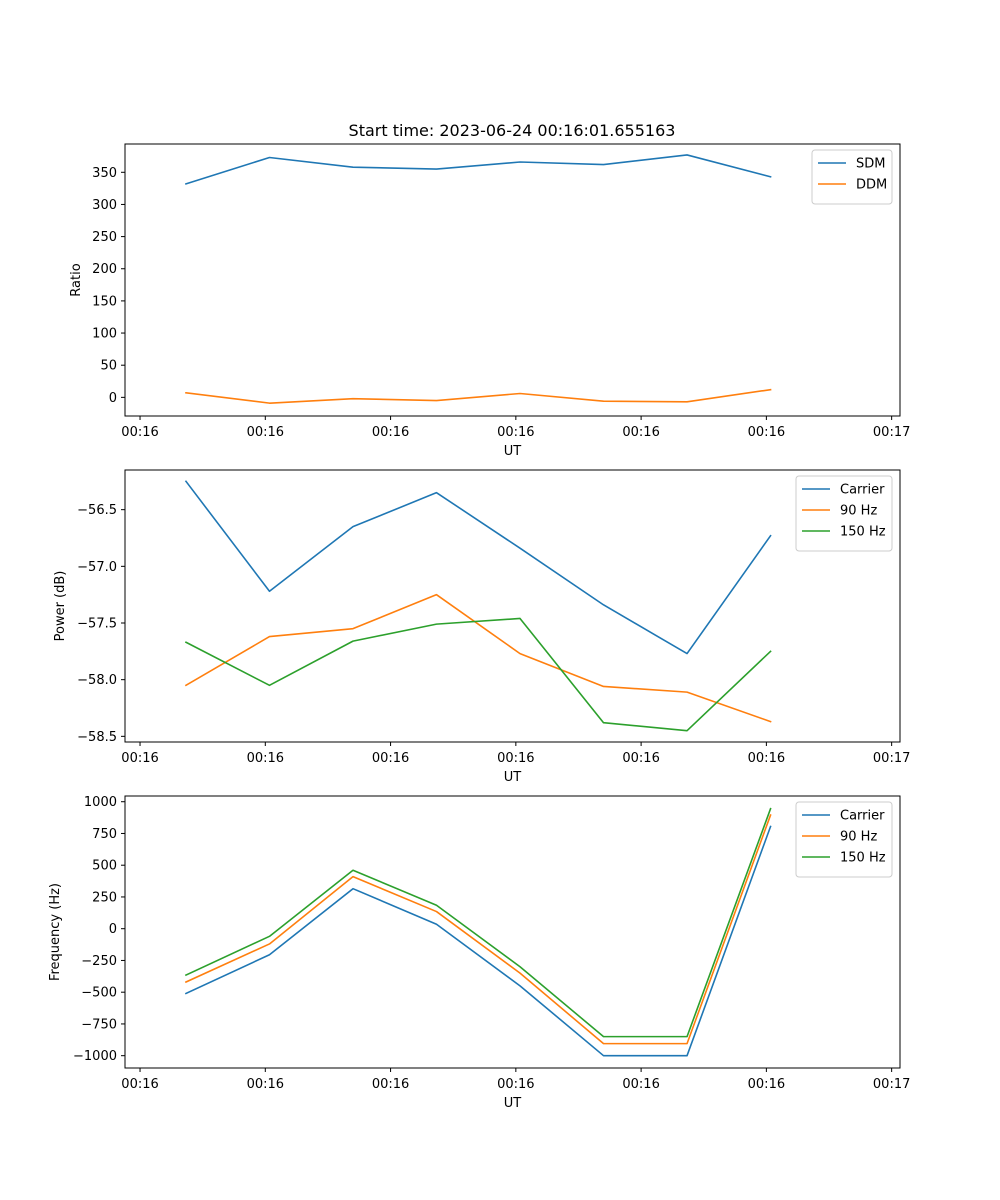 The width and height of the screenshot is (1000, 1200). I want to click on y-tick-label: 500, so click(104, 866).